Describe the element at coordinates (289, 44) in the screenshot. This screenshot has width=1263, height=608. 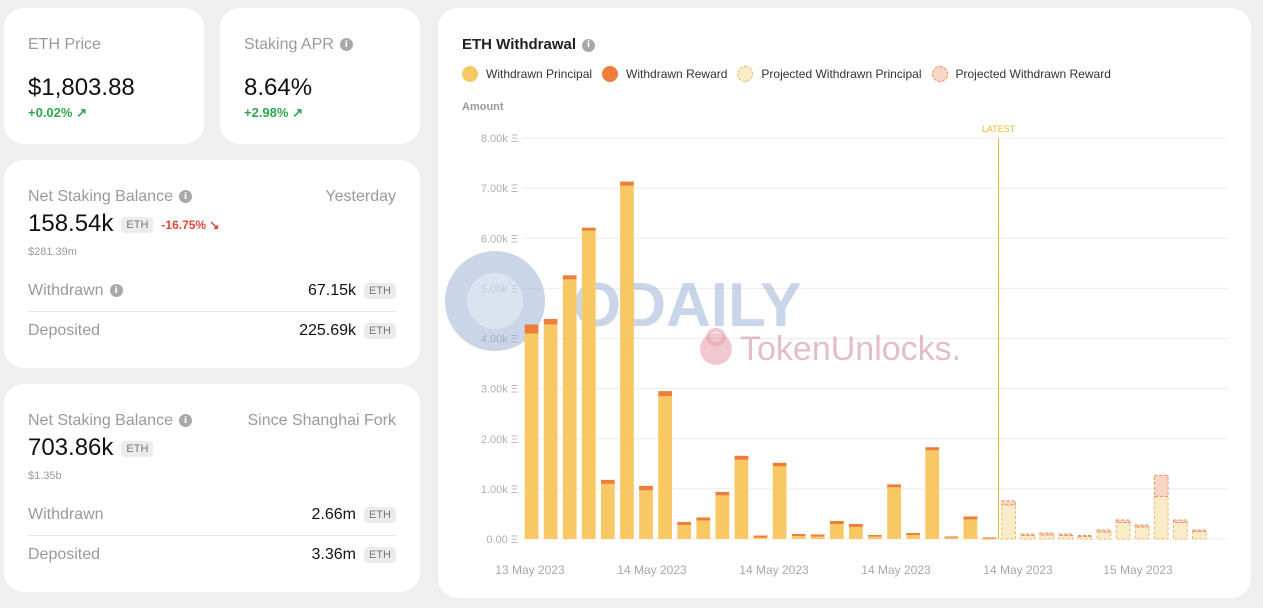
I see `staking-apr-label-text: Staking APR` at that location.